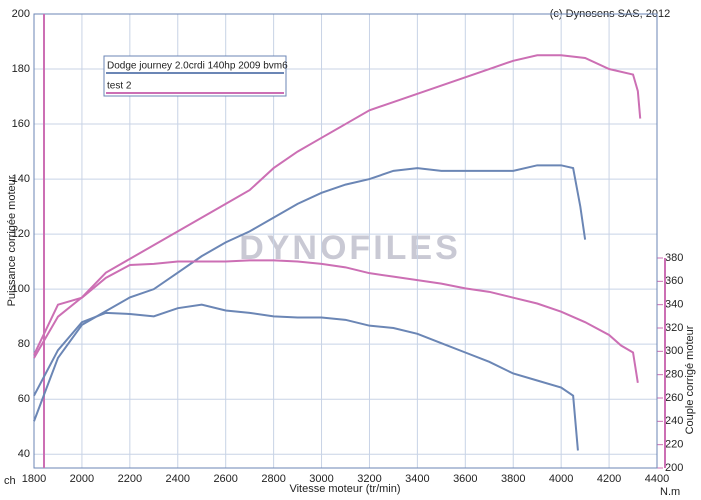  I want to click on y-unit: ch, so click(10, 481).